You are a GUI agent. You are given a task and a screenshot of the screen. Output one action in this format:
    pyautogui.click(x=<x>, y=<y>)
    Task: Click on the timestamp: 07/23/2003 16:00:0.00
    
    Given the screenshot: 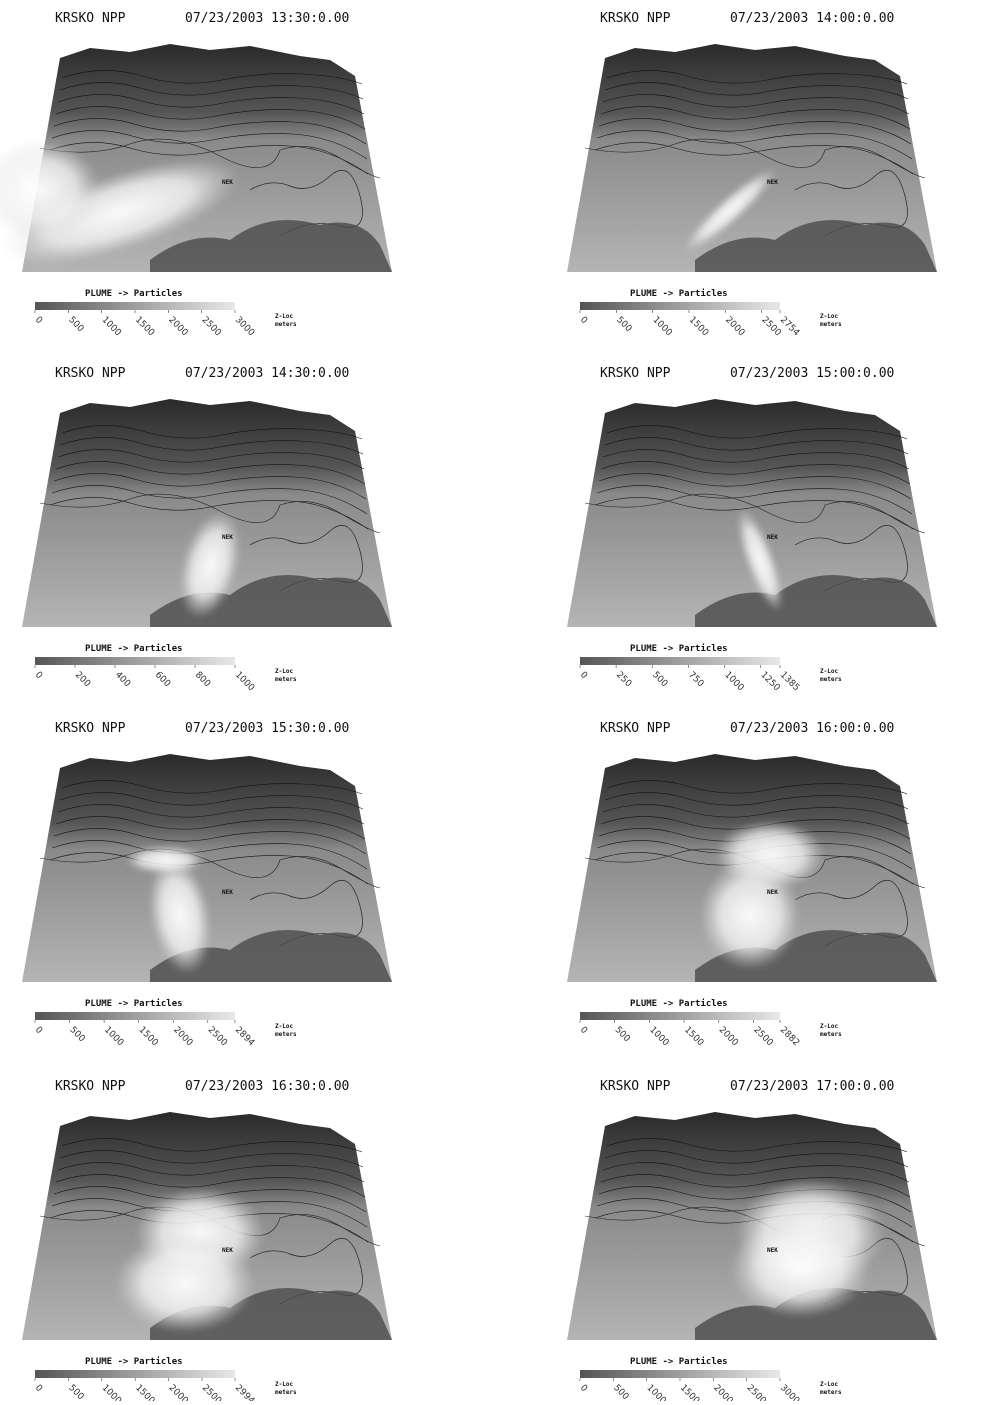 What is the action you would take?
    pyautogui.click(x=812, y=728)
    